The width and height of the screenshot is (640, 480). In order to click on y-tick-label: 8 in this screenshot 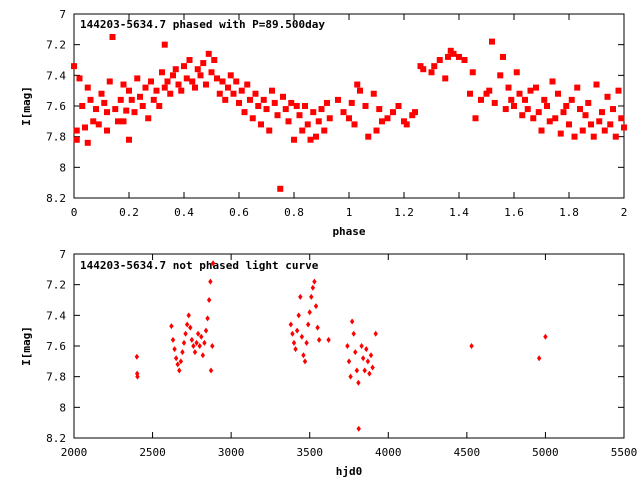, I will do `click(62, 167)`.